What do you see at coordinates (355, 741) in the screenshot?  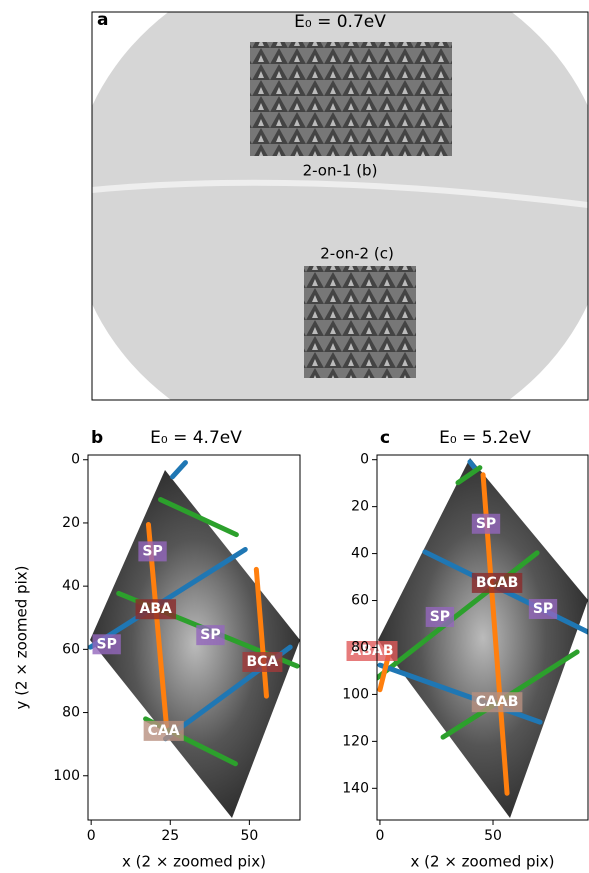 I see `y-tick-label: 120` at bounding box center [355, 741].